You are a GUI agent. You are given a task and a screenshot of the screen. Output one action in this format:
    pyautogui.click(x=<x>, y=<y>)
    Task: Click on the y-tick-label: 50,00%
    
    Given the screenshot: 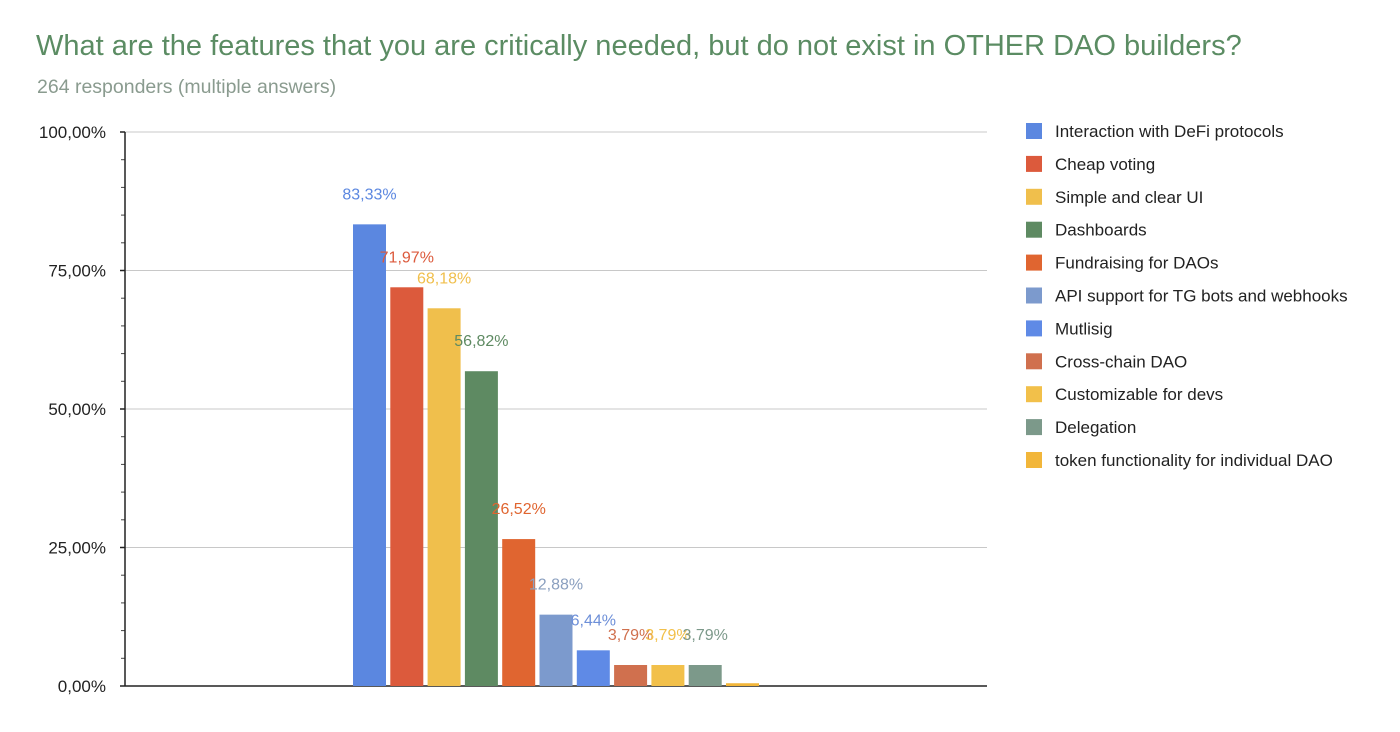 What is the action you would take?
    pyautogui.click(x=77, y=409)
    